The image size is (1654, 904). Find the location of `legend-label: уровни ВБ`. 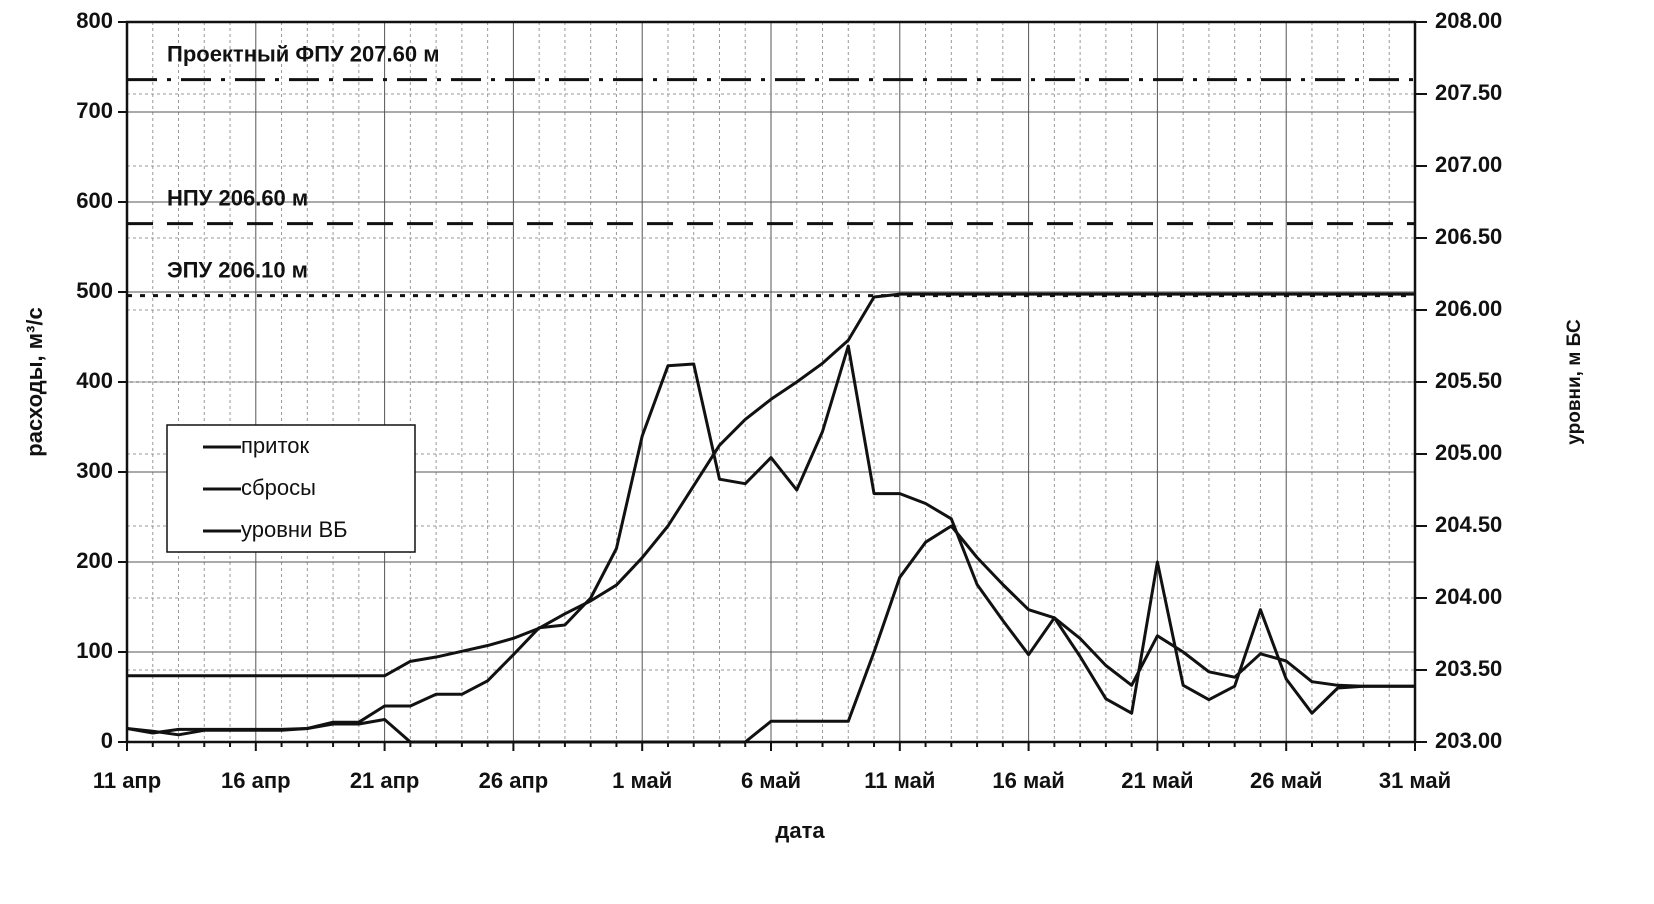

legend-label: уровни ВБ is located at coordinates (294, 529).